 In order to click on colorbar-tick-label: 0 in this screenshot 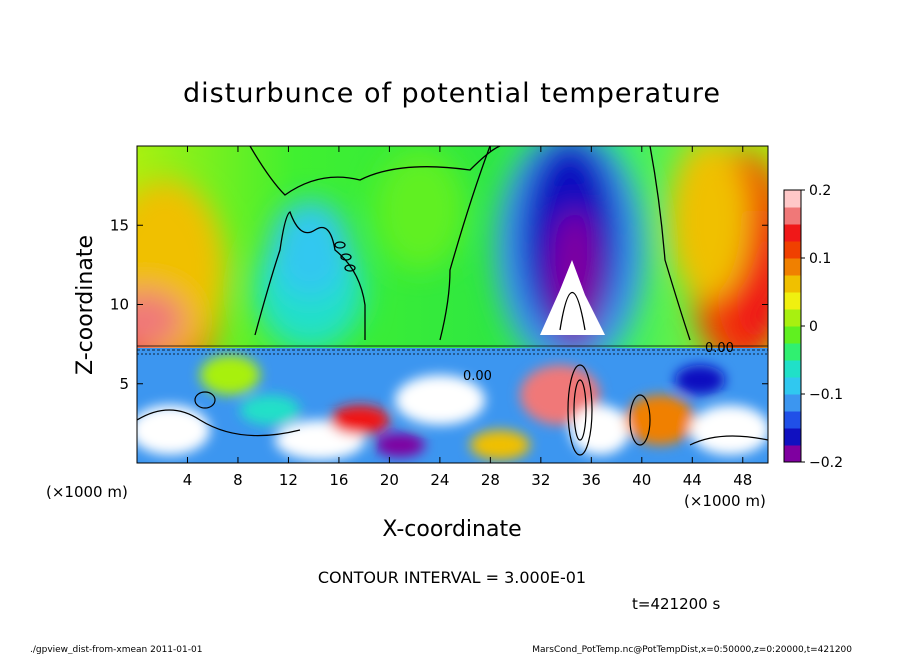, I will do `click(813, 327)`.